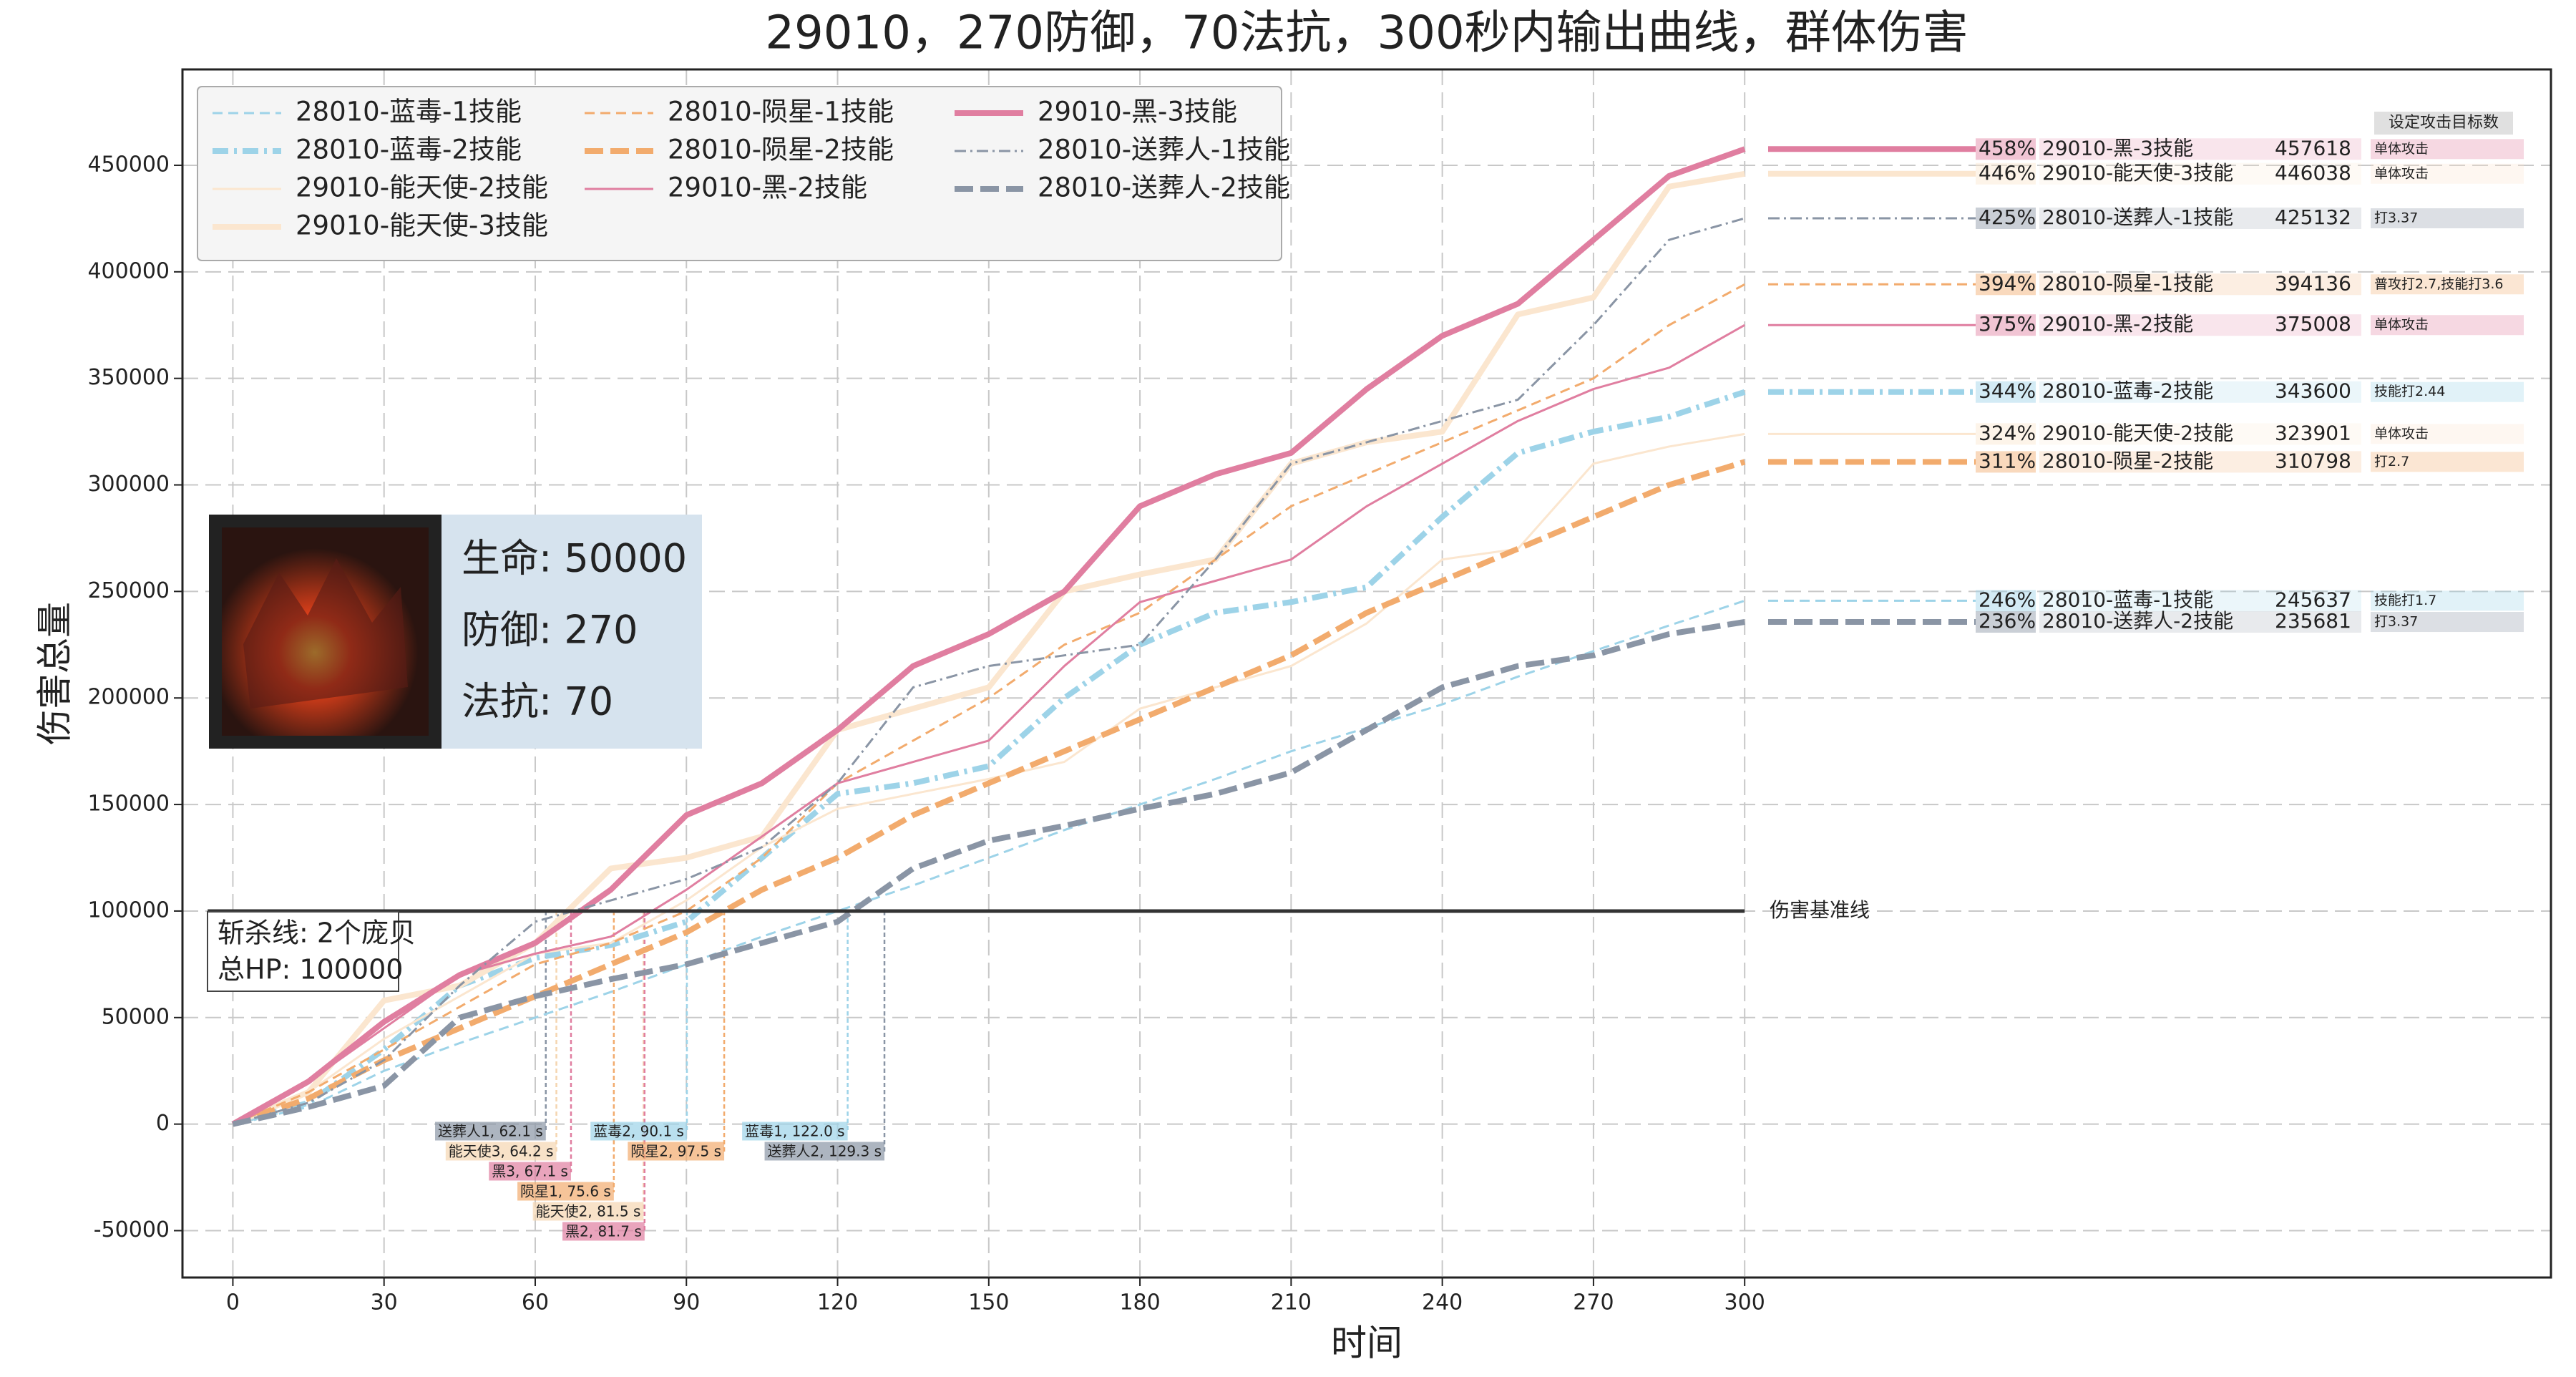 This screenshot has height=1377, width=2576. What do you see at coordinates (2409, 391) in the screenshot?
I see `note-label: 技能打2.44` at bounding box center [2409, 391].